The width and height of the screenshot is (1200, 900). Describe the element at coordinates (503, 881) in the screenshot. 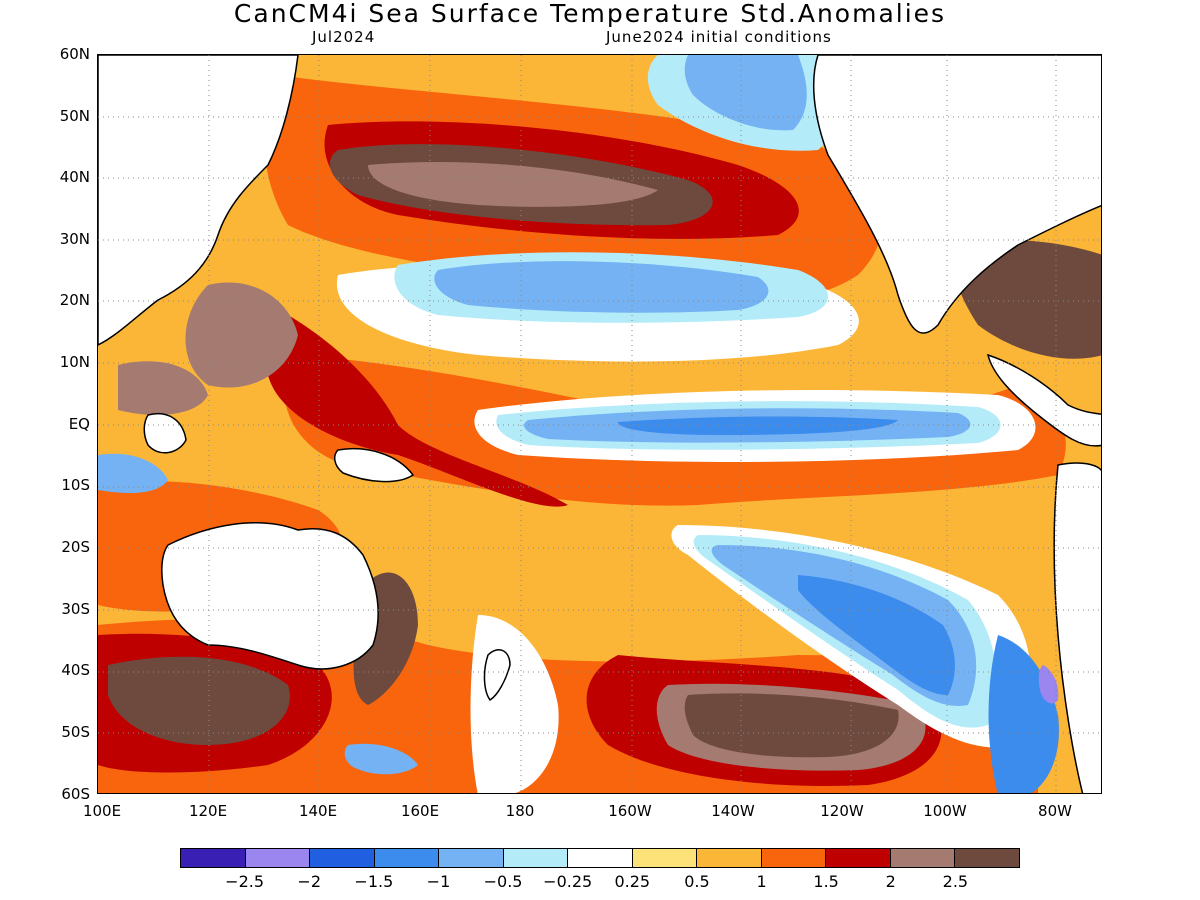

I see `colorbar-tick-label: −0.5` at that location.